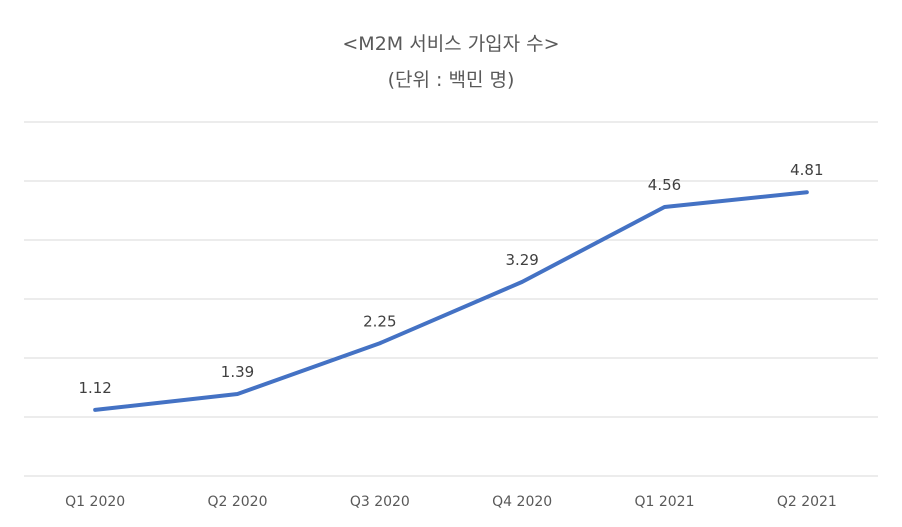 This screenshot has width=902, height=527. I want to click on data-label: 1.39, so click(237, 372).